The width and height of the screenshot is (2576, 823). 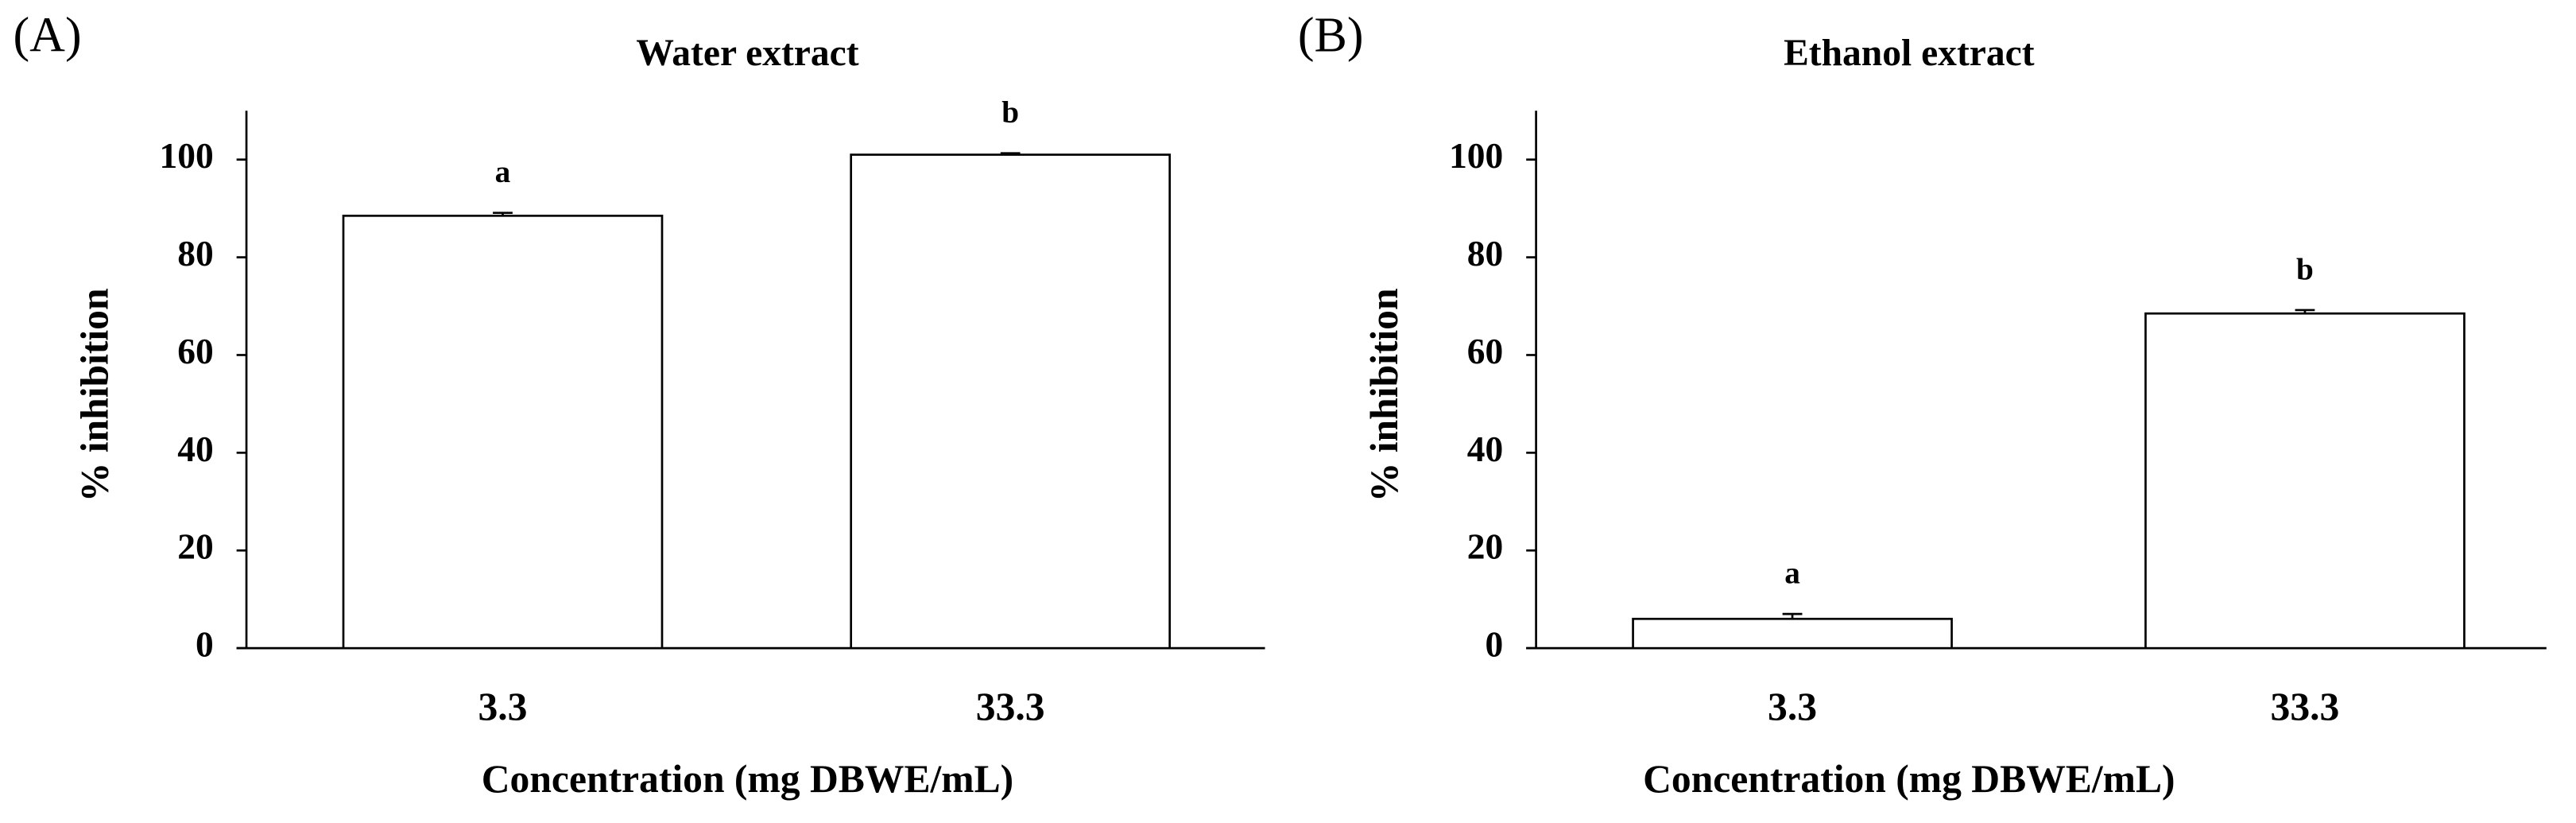 I want to click on panel-label: (B), so click(x=1331, y=36).